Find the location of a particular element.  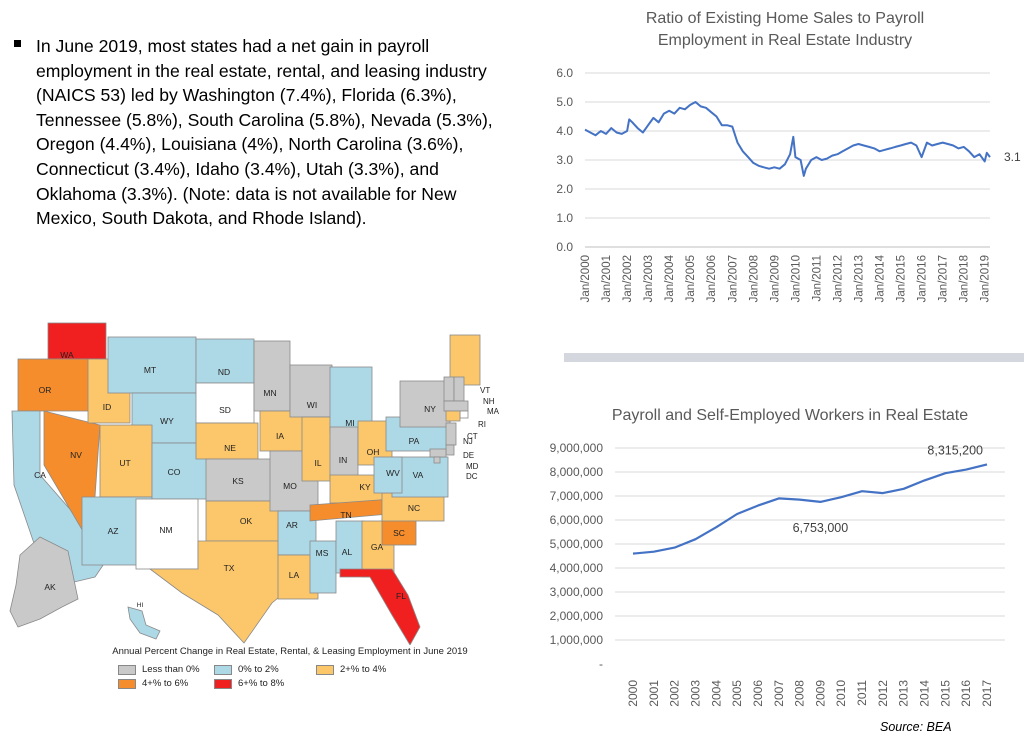

x-tick-label: Jan/2018 is located at coordinates (965, 278).